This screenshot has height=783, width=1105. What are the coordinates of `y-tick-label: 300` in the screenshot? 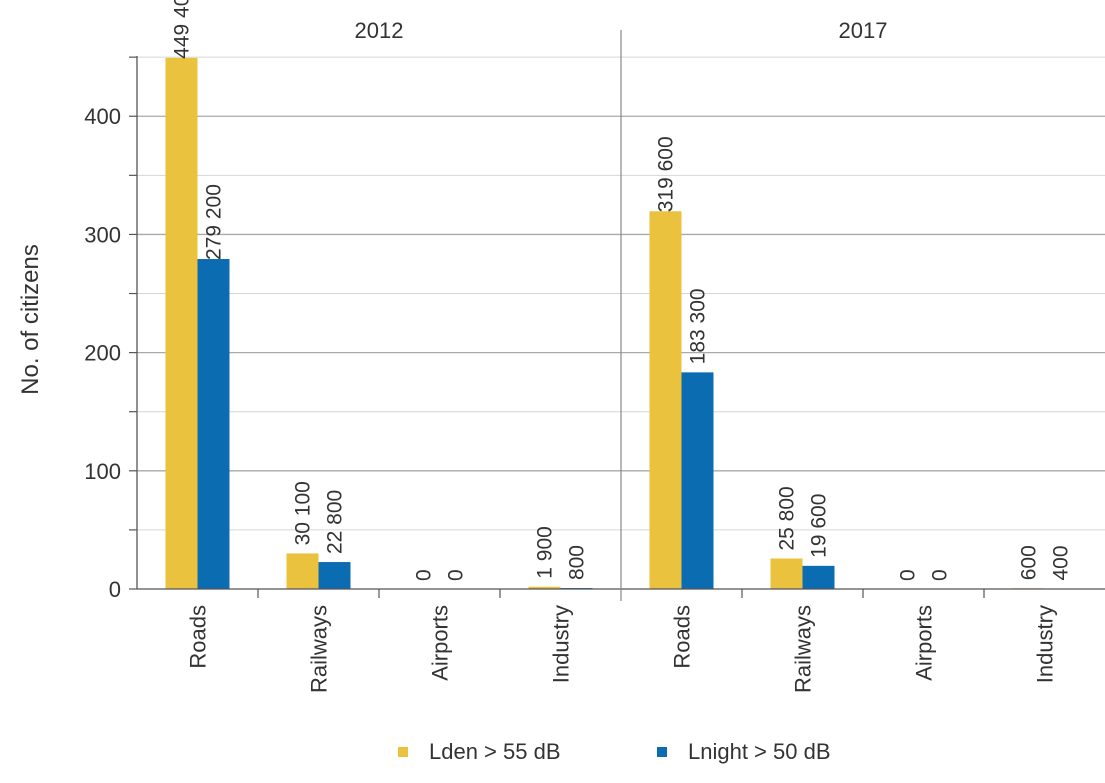 It's located at (102, 234).